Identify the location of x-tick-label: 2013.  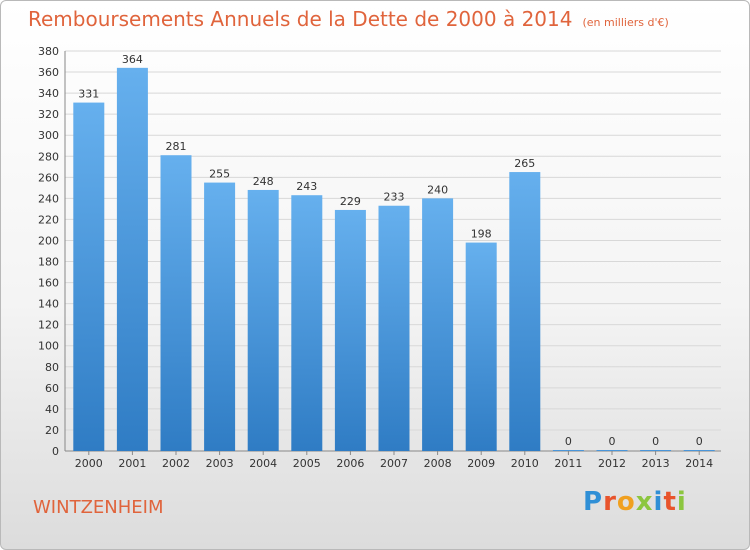
(656, 463).